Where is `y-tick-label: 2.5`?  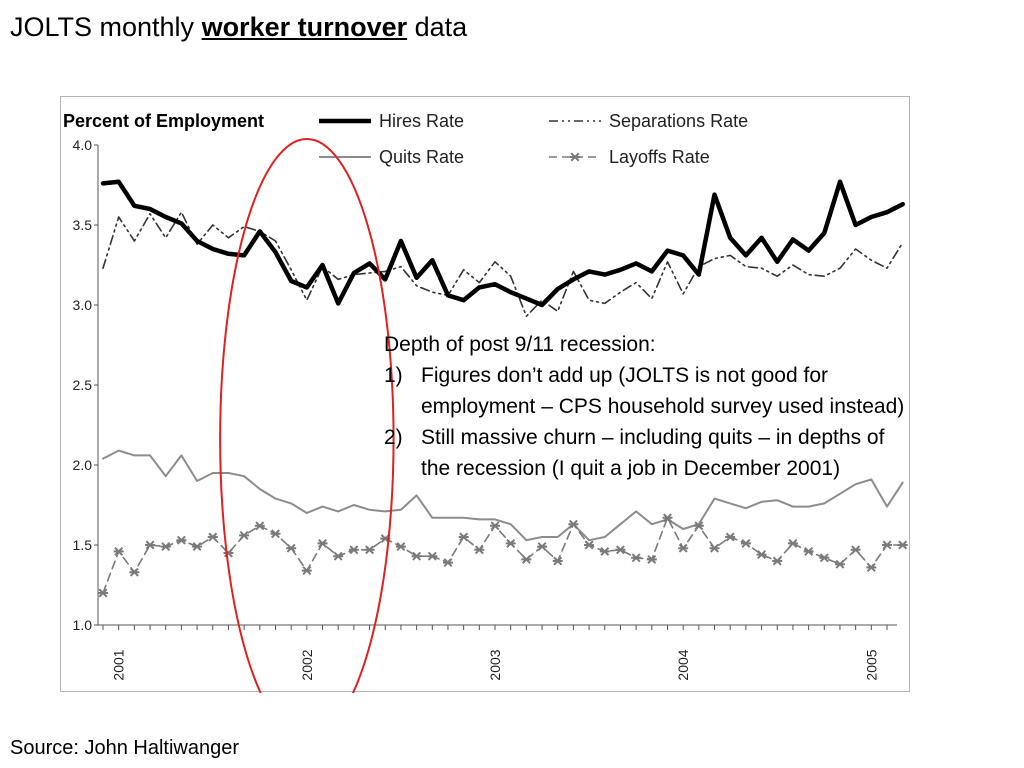
y-tick-label: 2.5 is located at coordinates (83, 385).